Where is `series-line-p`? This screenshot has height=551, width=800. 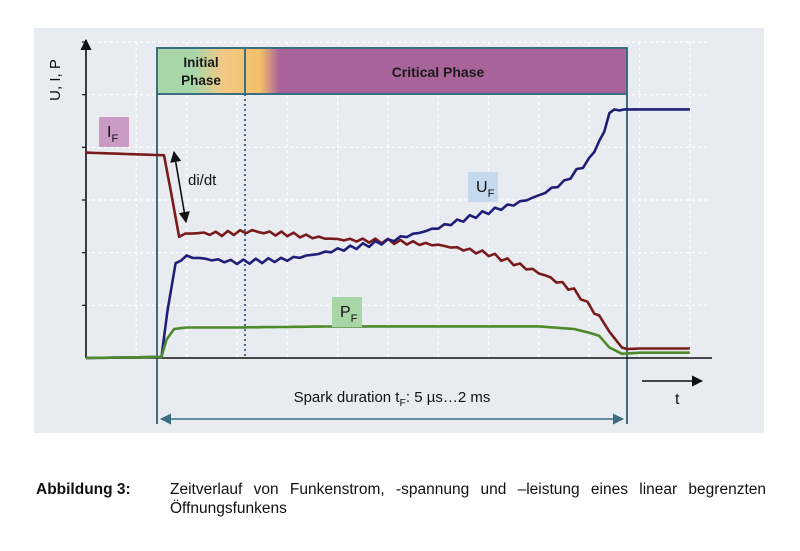 series-line-p is located at coordinates (387, 342).